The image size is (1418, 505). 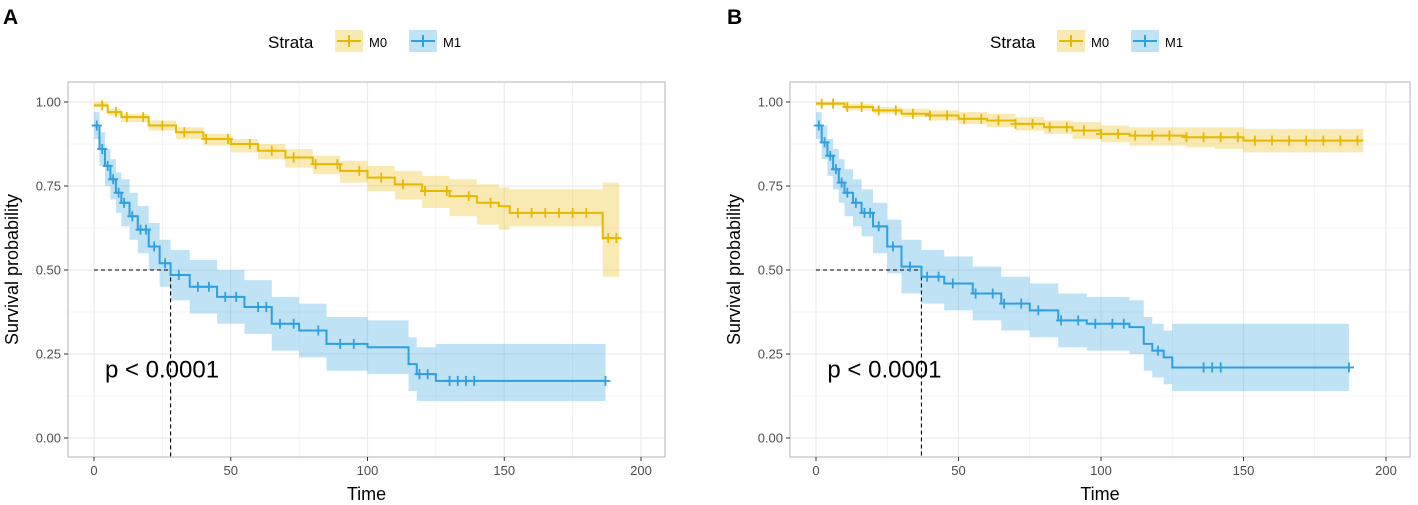 What do you see at coordinates (734, 17) in the screenshot?
I see `panel-label: B` at bounding box center [734, 17].